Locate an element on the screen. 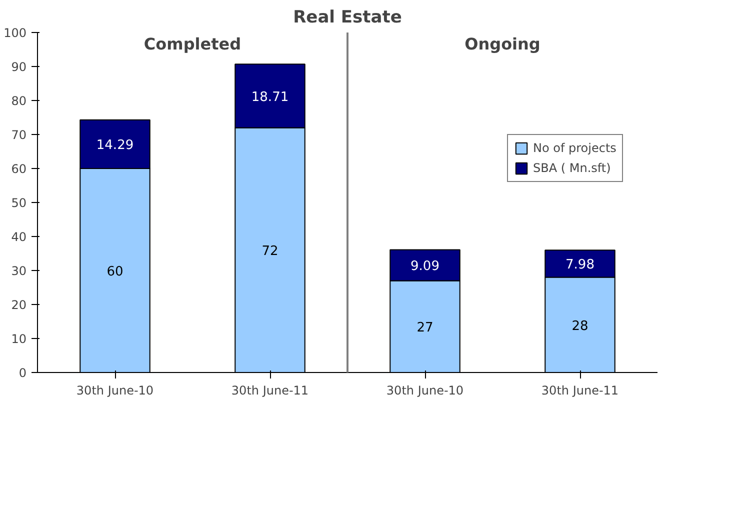 The height and width of the screenshot is (507, 745). y-tick-label: 100 is located at coordinates (15, 33).